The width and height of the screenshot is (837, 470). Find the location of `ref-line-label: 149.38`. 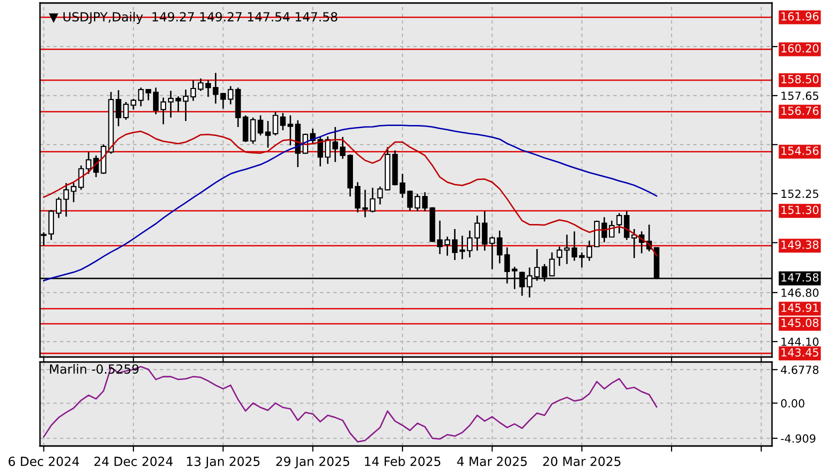

ref-line-label: 149.38 is located at coordinates (800, 244).